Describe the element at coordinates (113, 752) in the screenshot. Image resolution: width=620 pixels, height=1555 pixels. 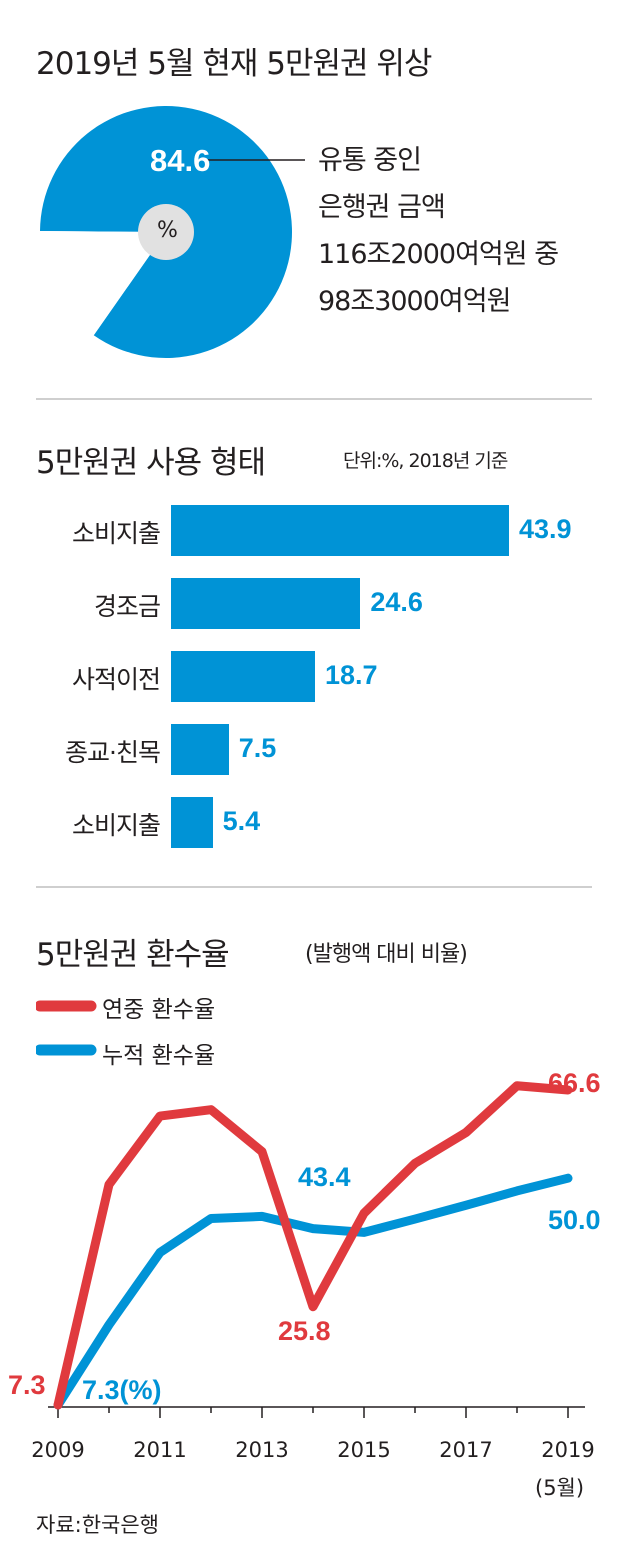
I see `bar-category-label: 종교·친목` at that location.